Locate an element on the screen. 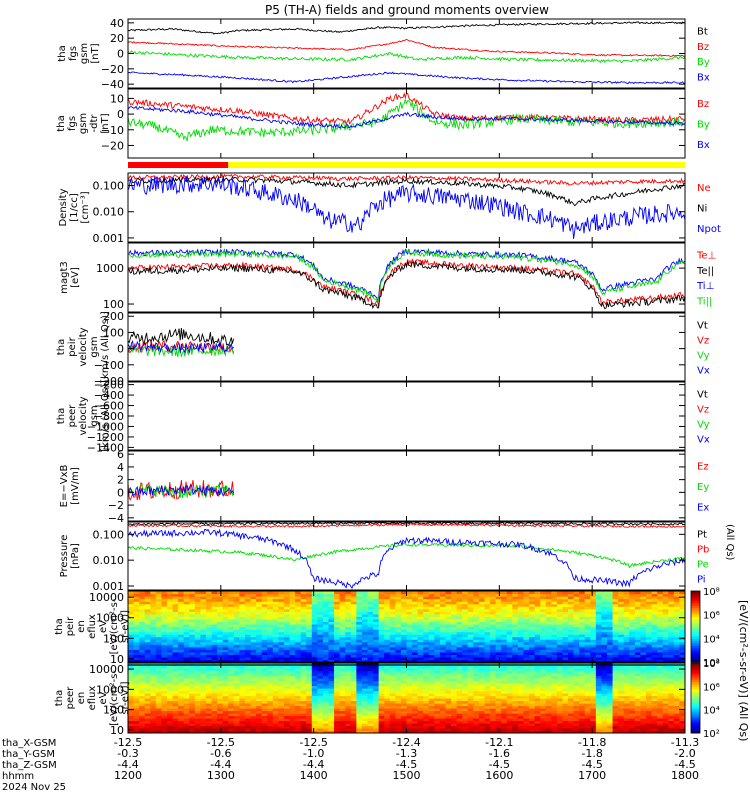 The width and height of the screenshot is (750, 800). y-tick-label: 0 is located at coordinates (120, 492).